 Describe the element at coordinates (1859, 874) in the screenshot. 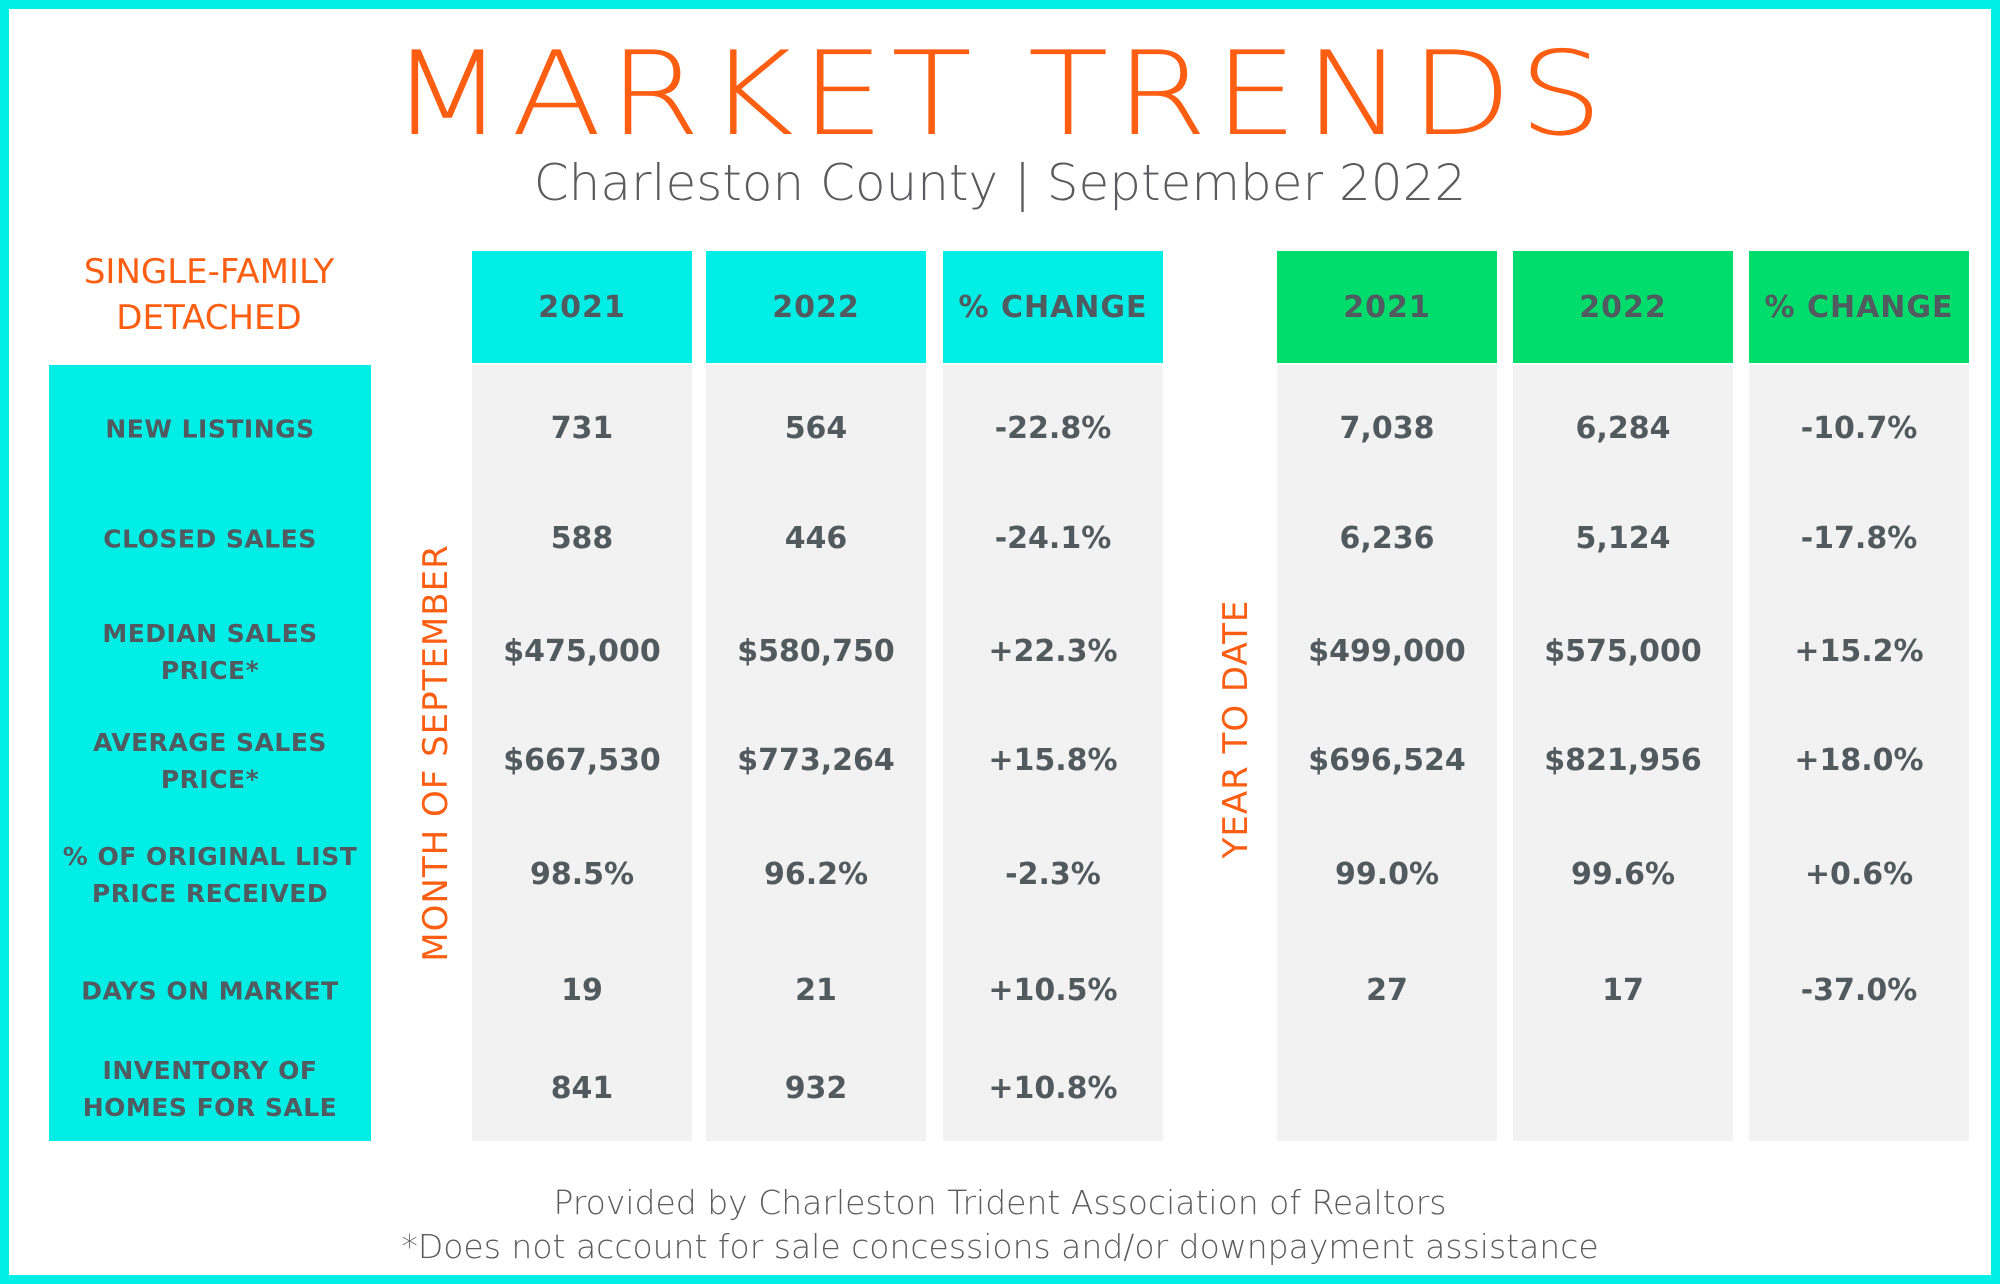

I see `table-cell: +0.6%` at that location.